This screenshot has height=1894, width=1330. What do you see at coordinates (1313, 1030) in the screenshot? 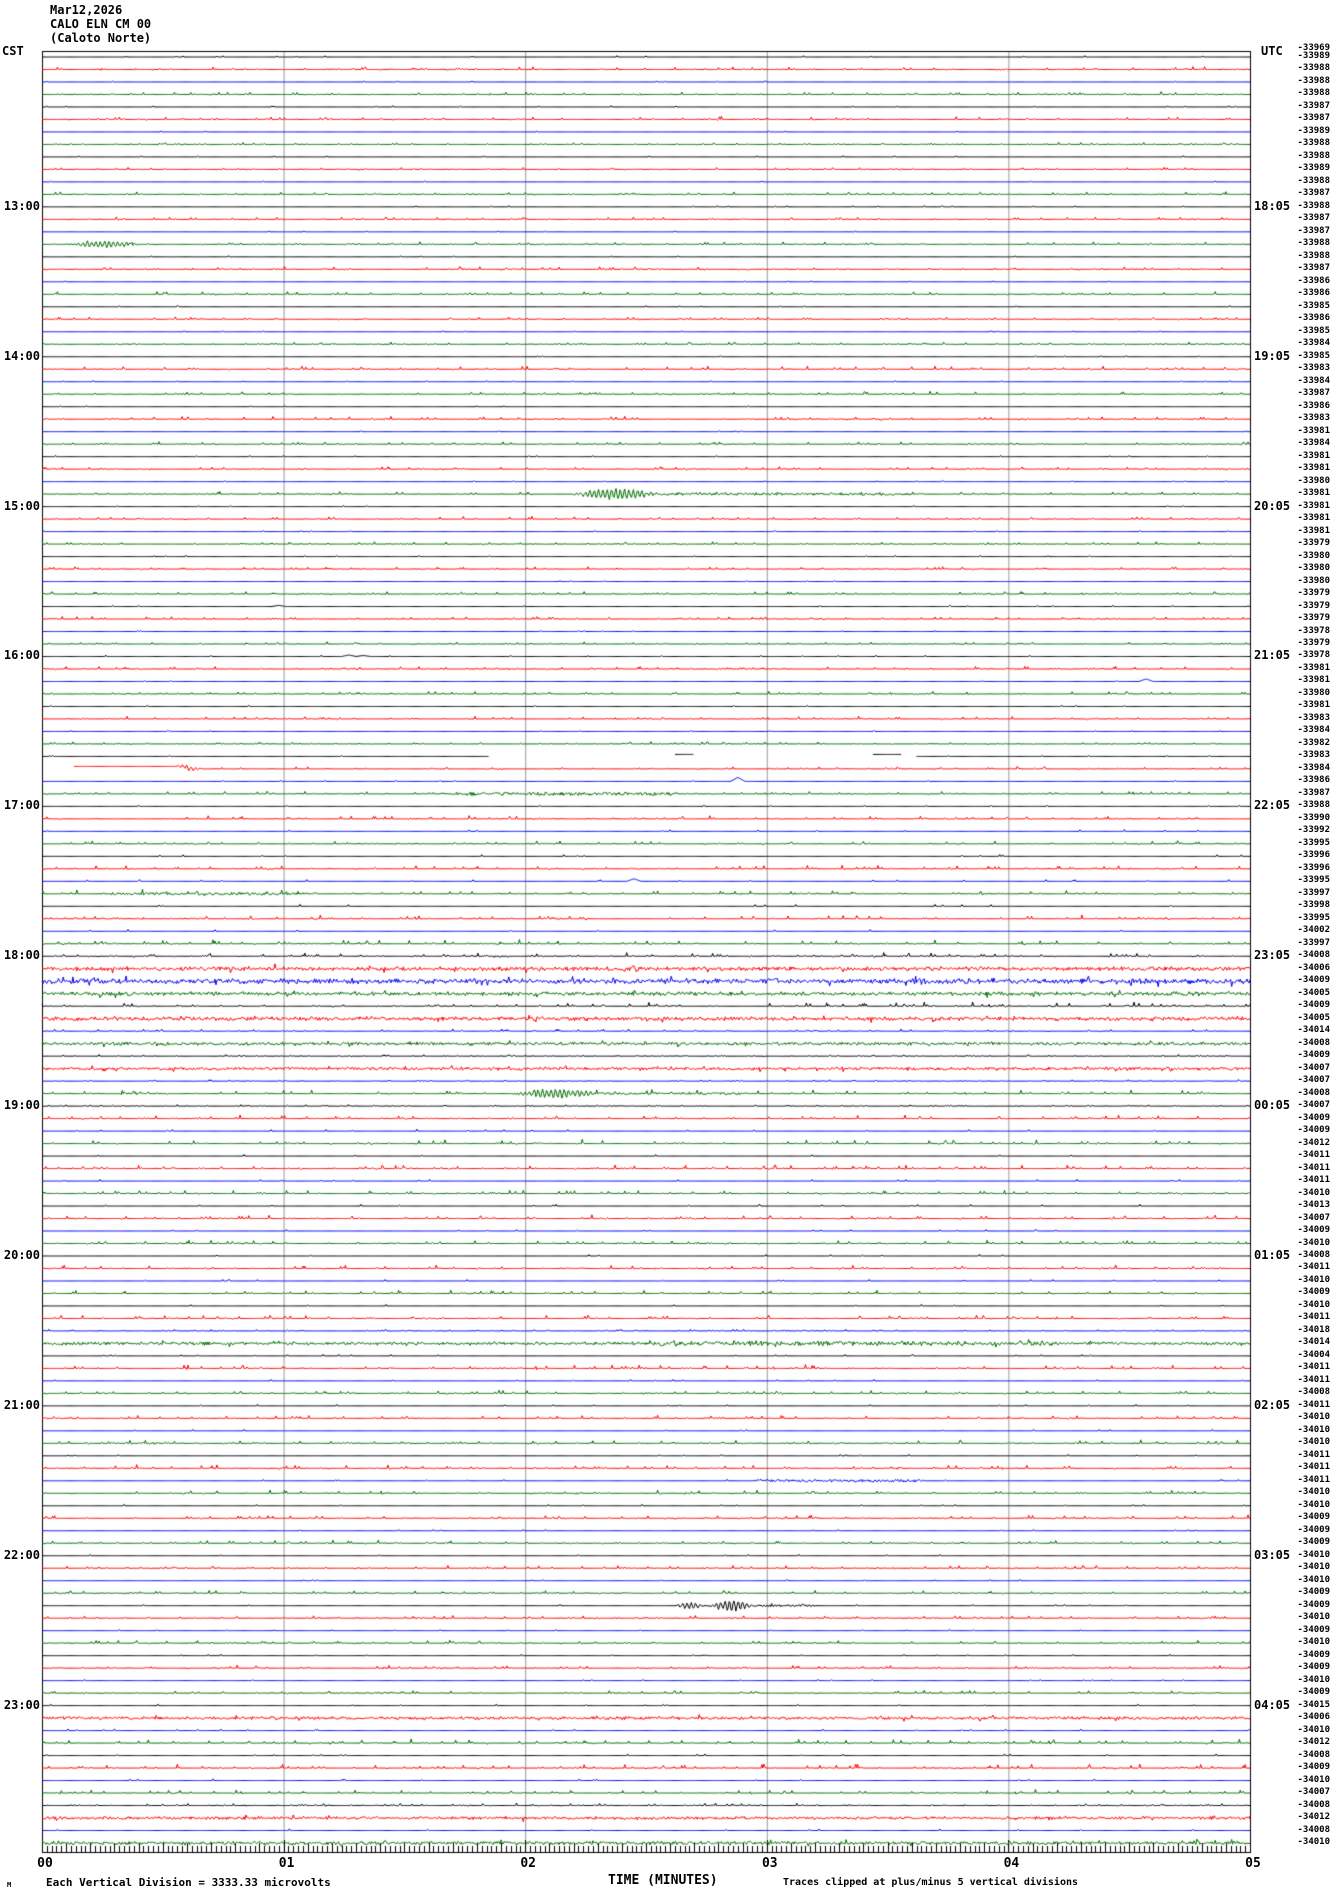
I see `dc-offset-value: -34014` at bounding box center [1313, 1030].